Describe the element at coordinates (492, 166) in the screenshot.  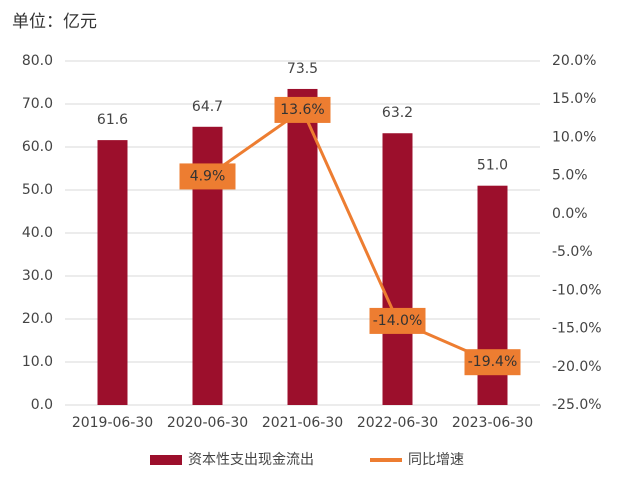
I see `bar-value-label: 51.0` at that location.